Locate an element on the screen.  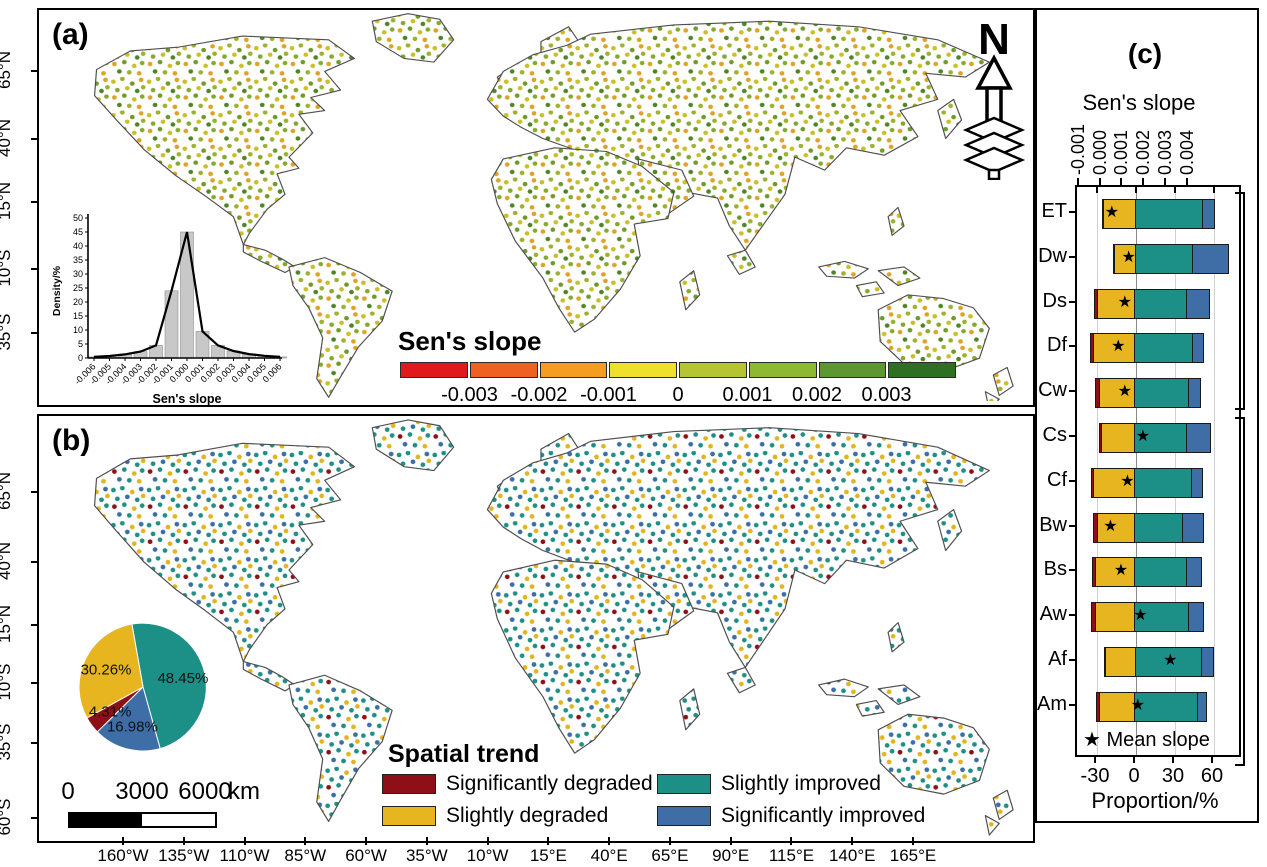
legend-label: Slightly degraded is located at coordinates (527, 815).